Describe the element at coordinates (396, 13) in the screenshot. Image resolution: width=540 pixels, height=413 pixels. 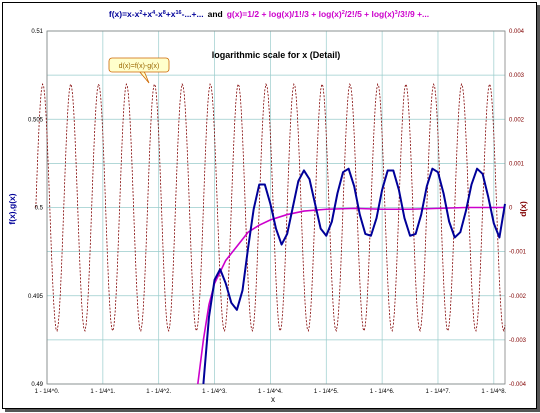
I see `title-g-sup2: 3` at that location.